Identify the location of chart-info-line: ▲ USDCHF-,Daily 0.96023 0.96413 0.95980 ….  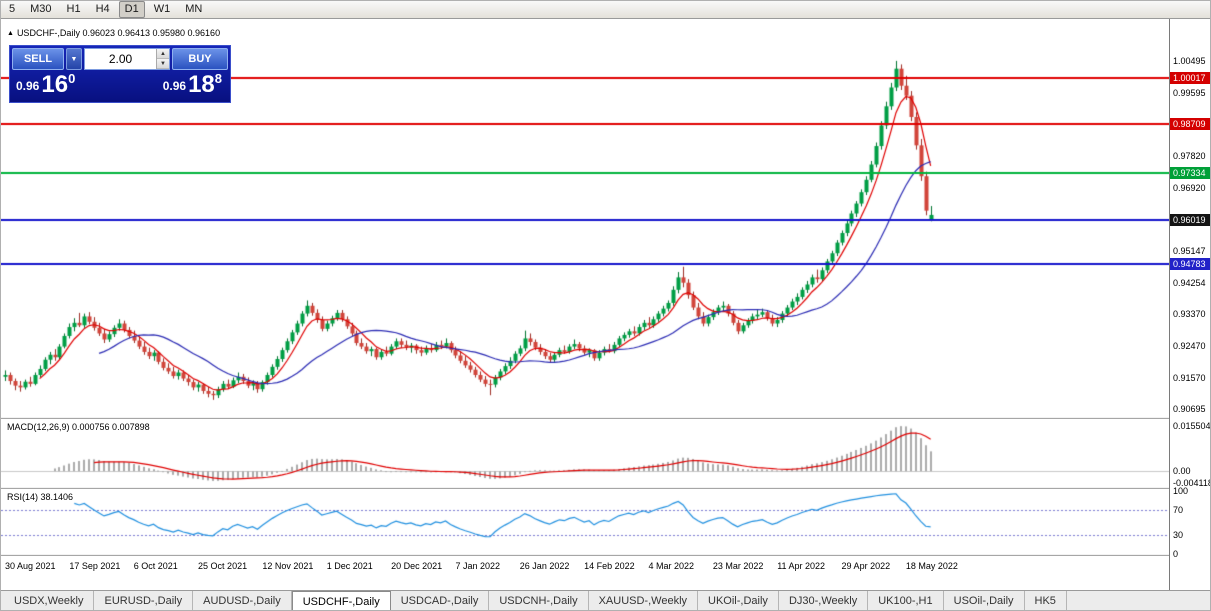
(113, 33).